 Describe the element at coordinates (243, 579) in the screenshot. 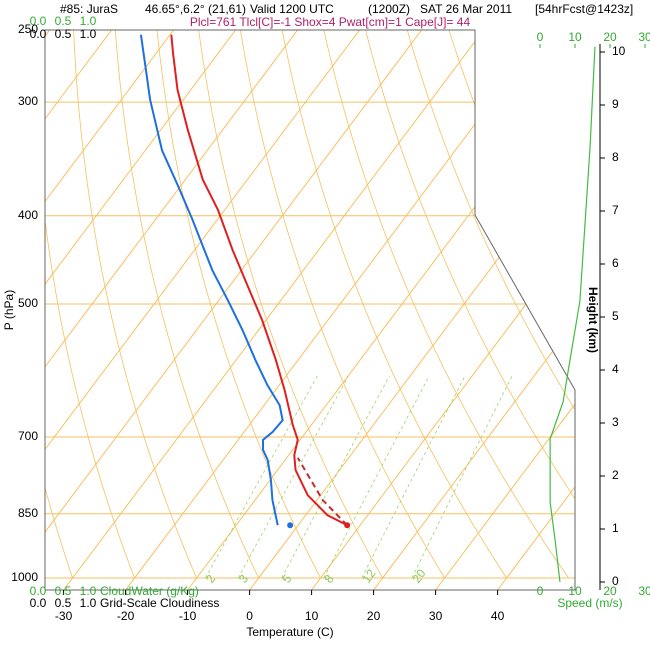

I see `mixing-ratio-label: 3` at that location.